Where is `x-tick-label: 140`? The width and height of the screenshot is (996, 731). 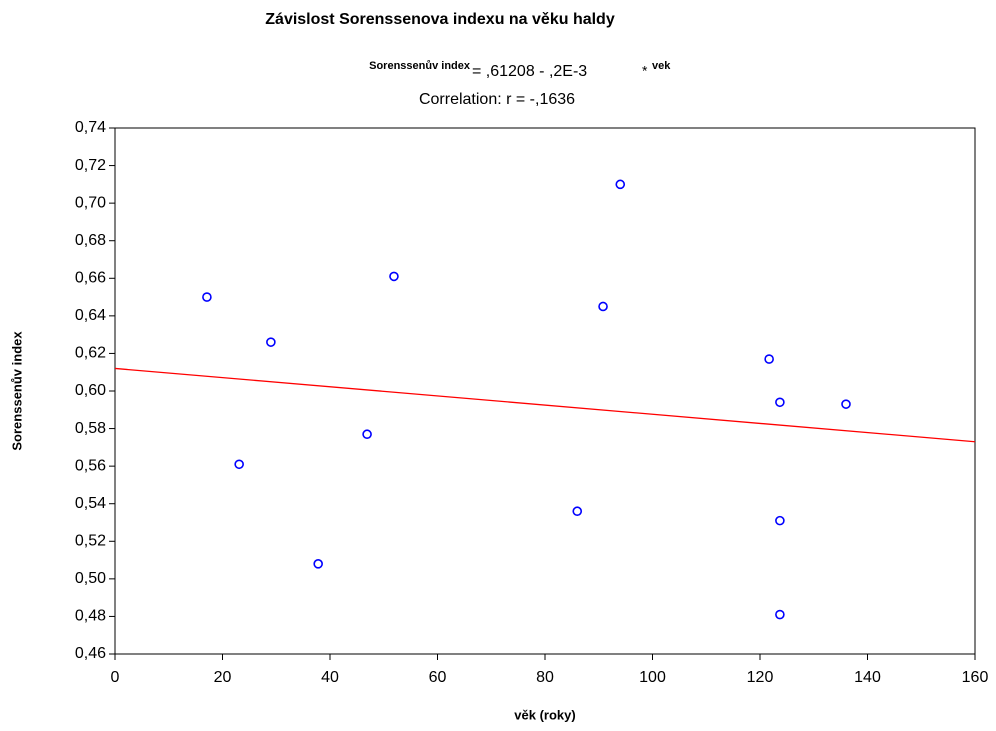
x-tick-label: 140 is located at coordinates (867, 677).